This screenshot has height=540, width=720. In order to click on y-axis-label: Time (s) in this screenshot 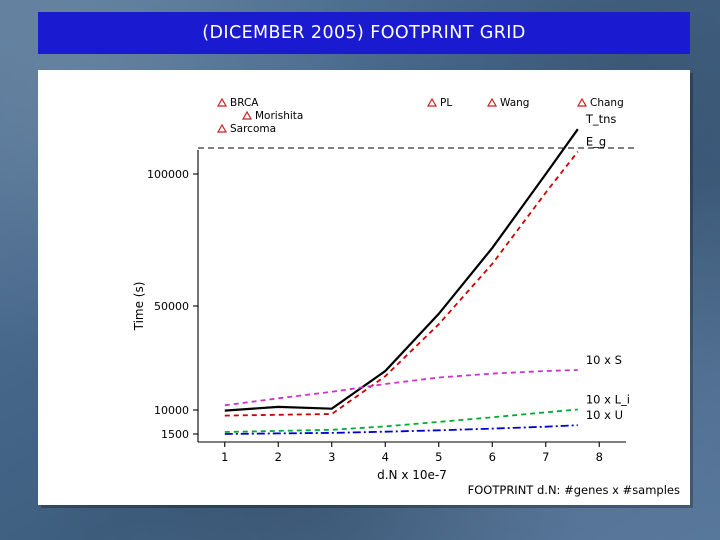, I will do `click(139, 307)`.